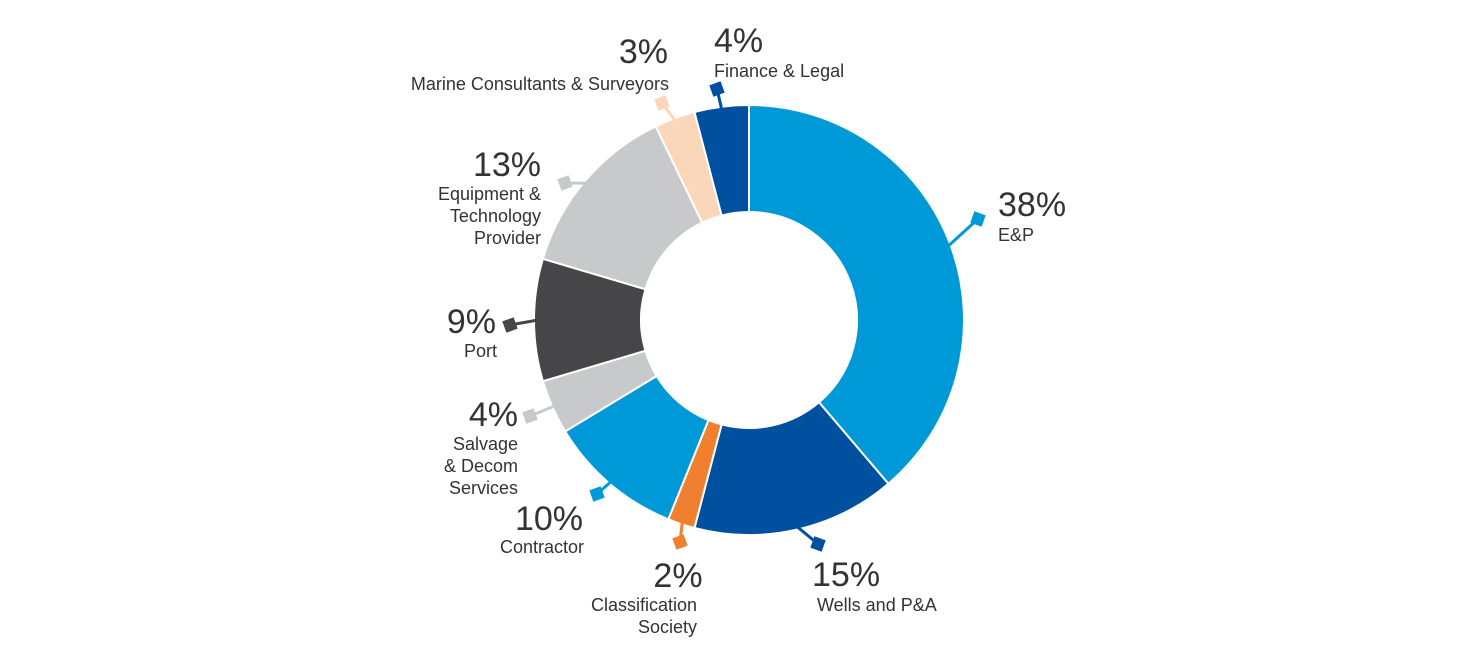  What do you see at coordinates (978, 219) in the screenshot?
I see `leader-marker-e-p` at bounding box center [978, 219].